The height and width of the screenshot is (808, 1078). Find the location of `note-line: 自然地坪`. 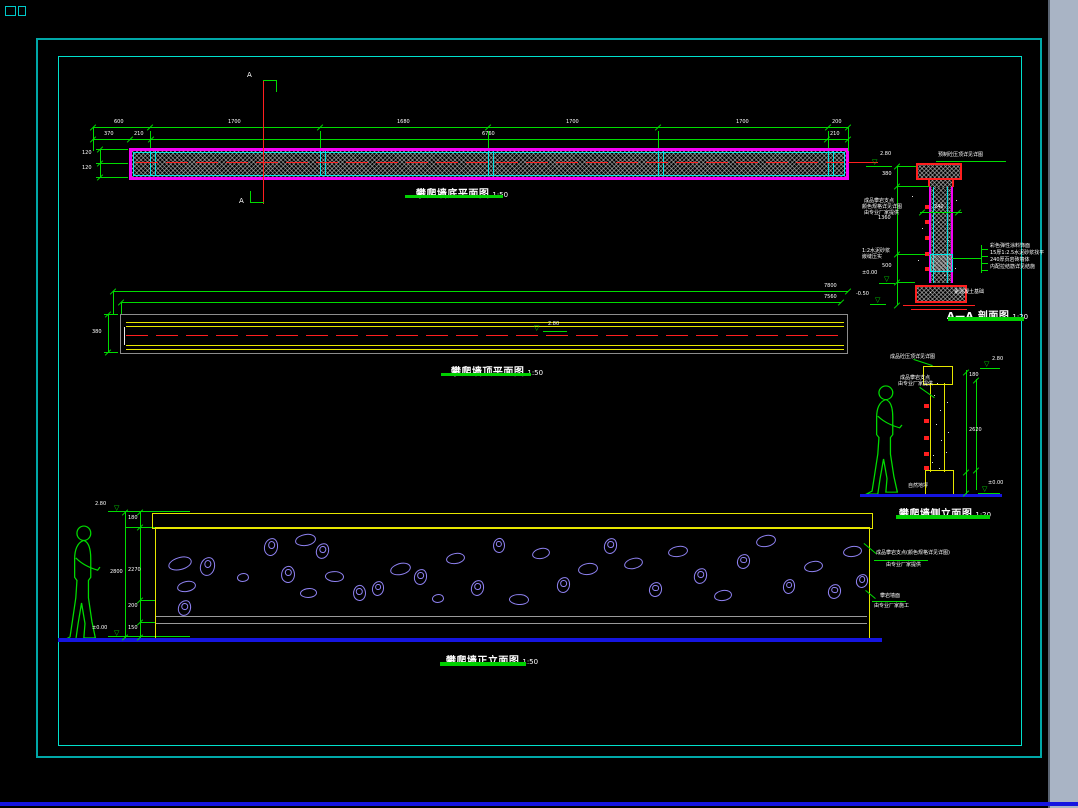

note-line: 自然地坪 is located at coordinates (918, 486).